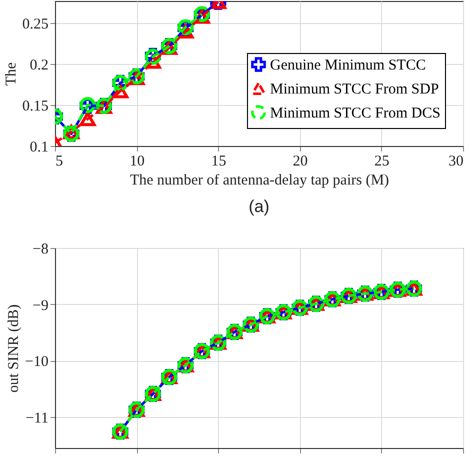 The height and width of the screenshot is (474, 474). What do you see at coordinates (39, 66) in the screenshot?
I see `y-tick-label: 0.2` at bounding box center [39, 66].